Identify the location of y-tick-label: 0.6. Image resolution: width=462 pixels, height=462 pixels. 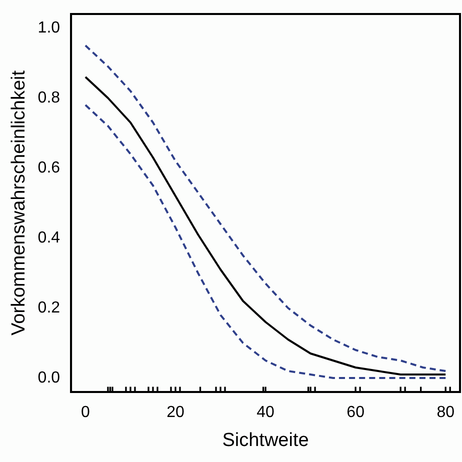
(49, 167).